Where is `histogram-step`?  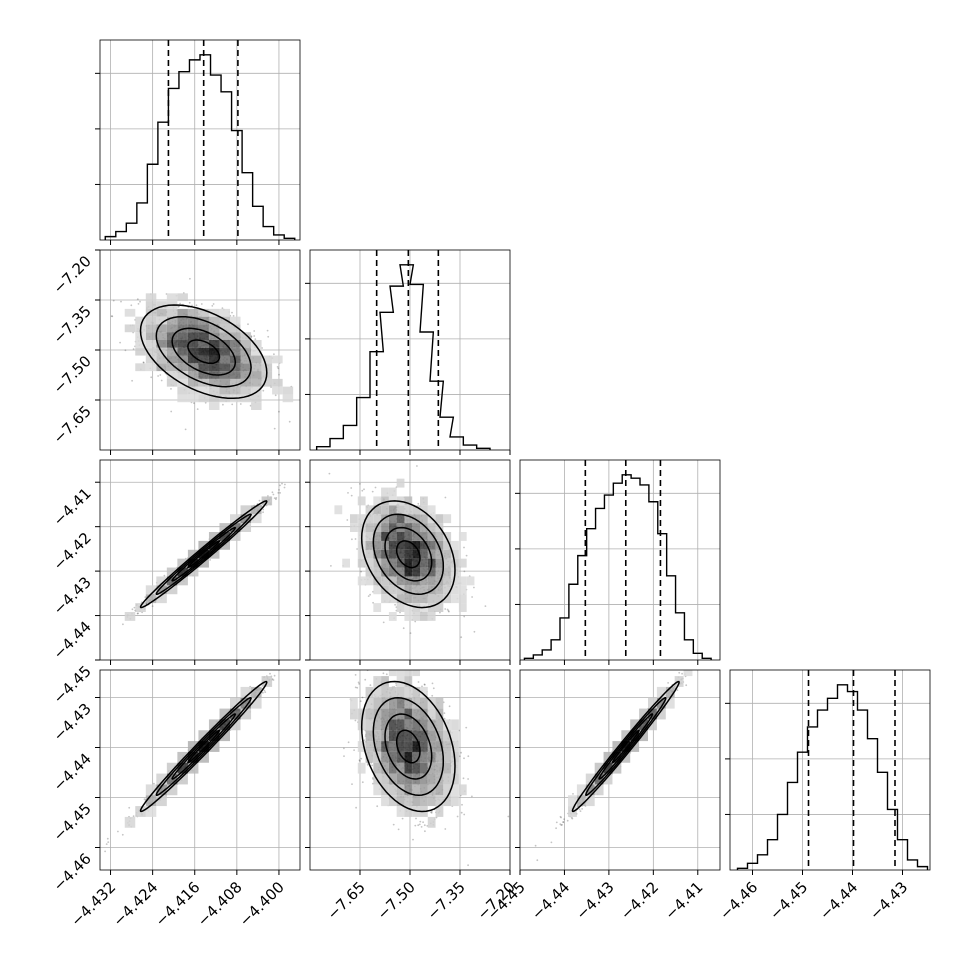
histogram-step is located at coordinates (403, 357).